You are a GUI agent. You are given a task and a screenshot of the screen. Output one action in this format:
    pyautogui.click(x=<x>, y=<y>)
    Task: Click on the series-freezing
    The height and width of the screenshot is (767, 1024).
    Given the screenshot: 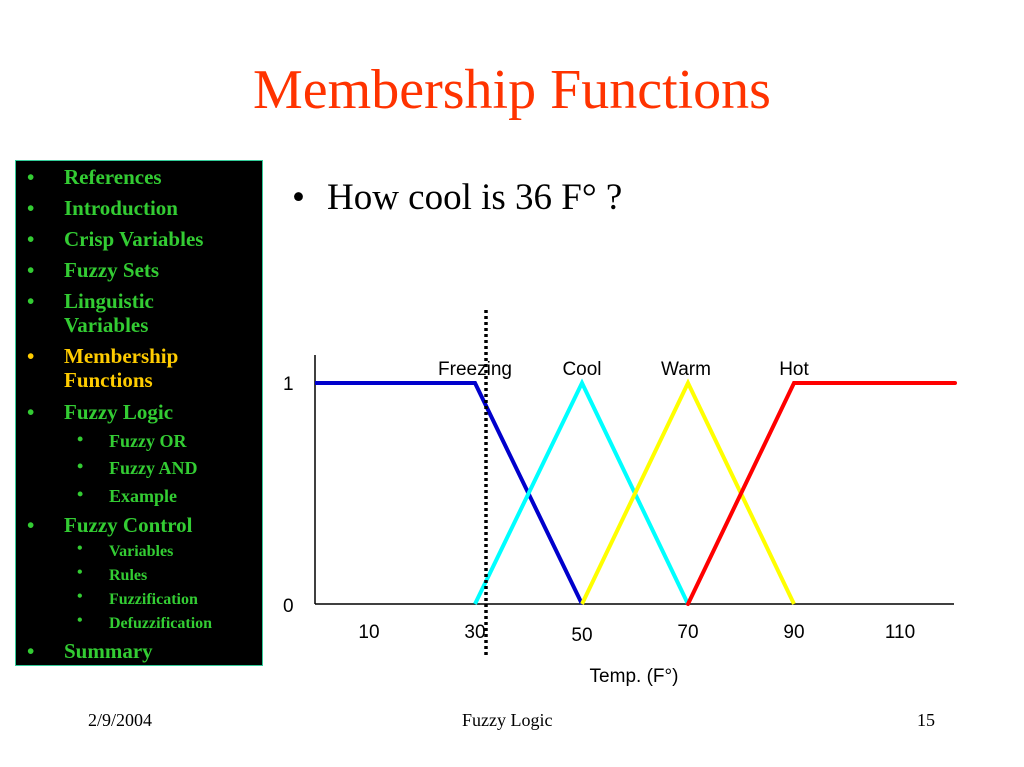 What is the action you would take?
    pyautogui.click(x=449, y=493)
    